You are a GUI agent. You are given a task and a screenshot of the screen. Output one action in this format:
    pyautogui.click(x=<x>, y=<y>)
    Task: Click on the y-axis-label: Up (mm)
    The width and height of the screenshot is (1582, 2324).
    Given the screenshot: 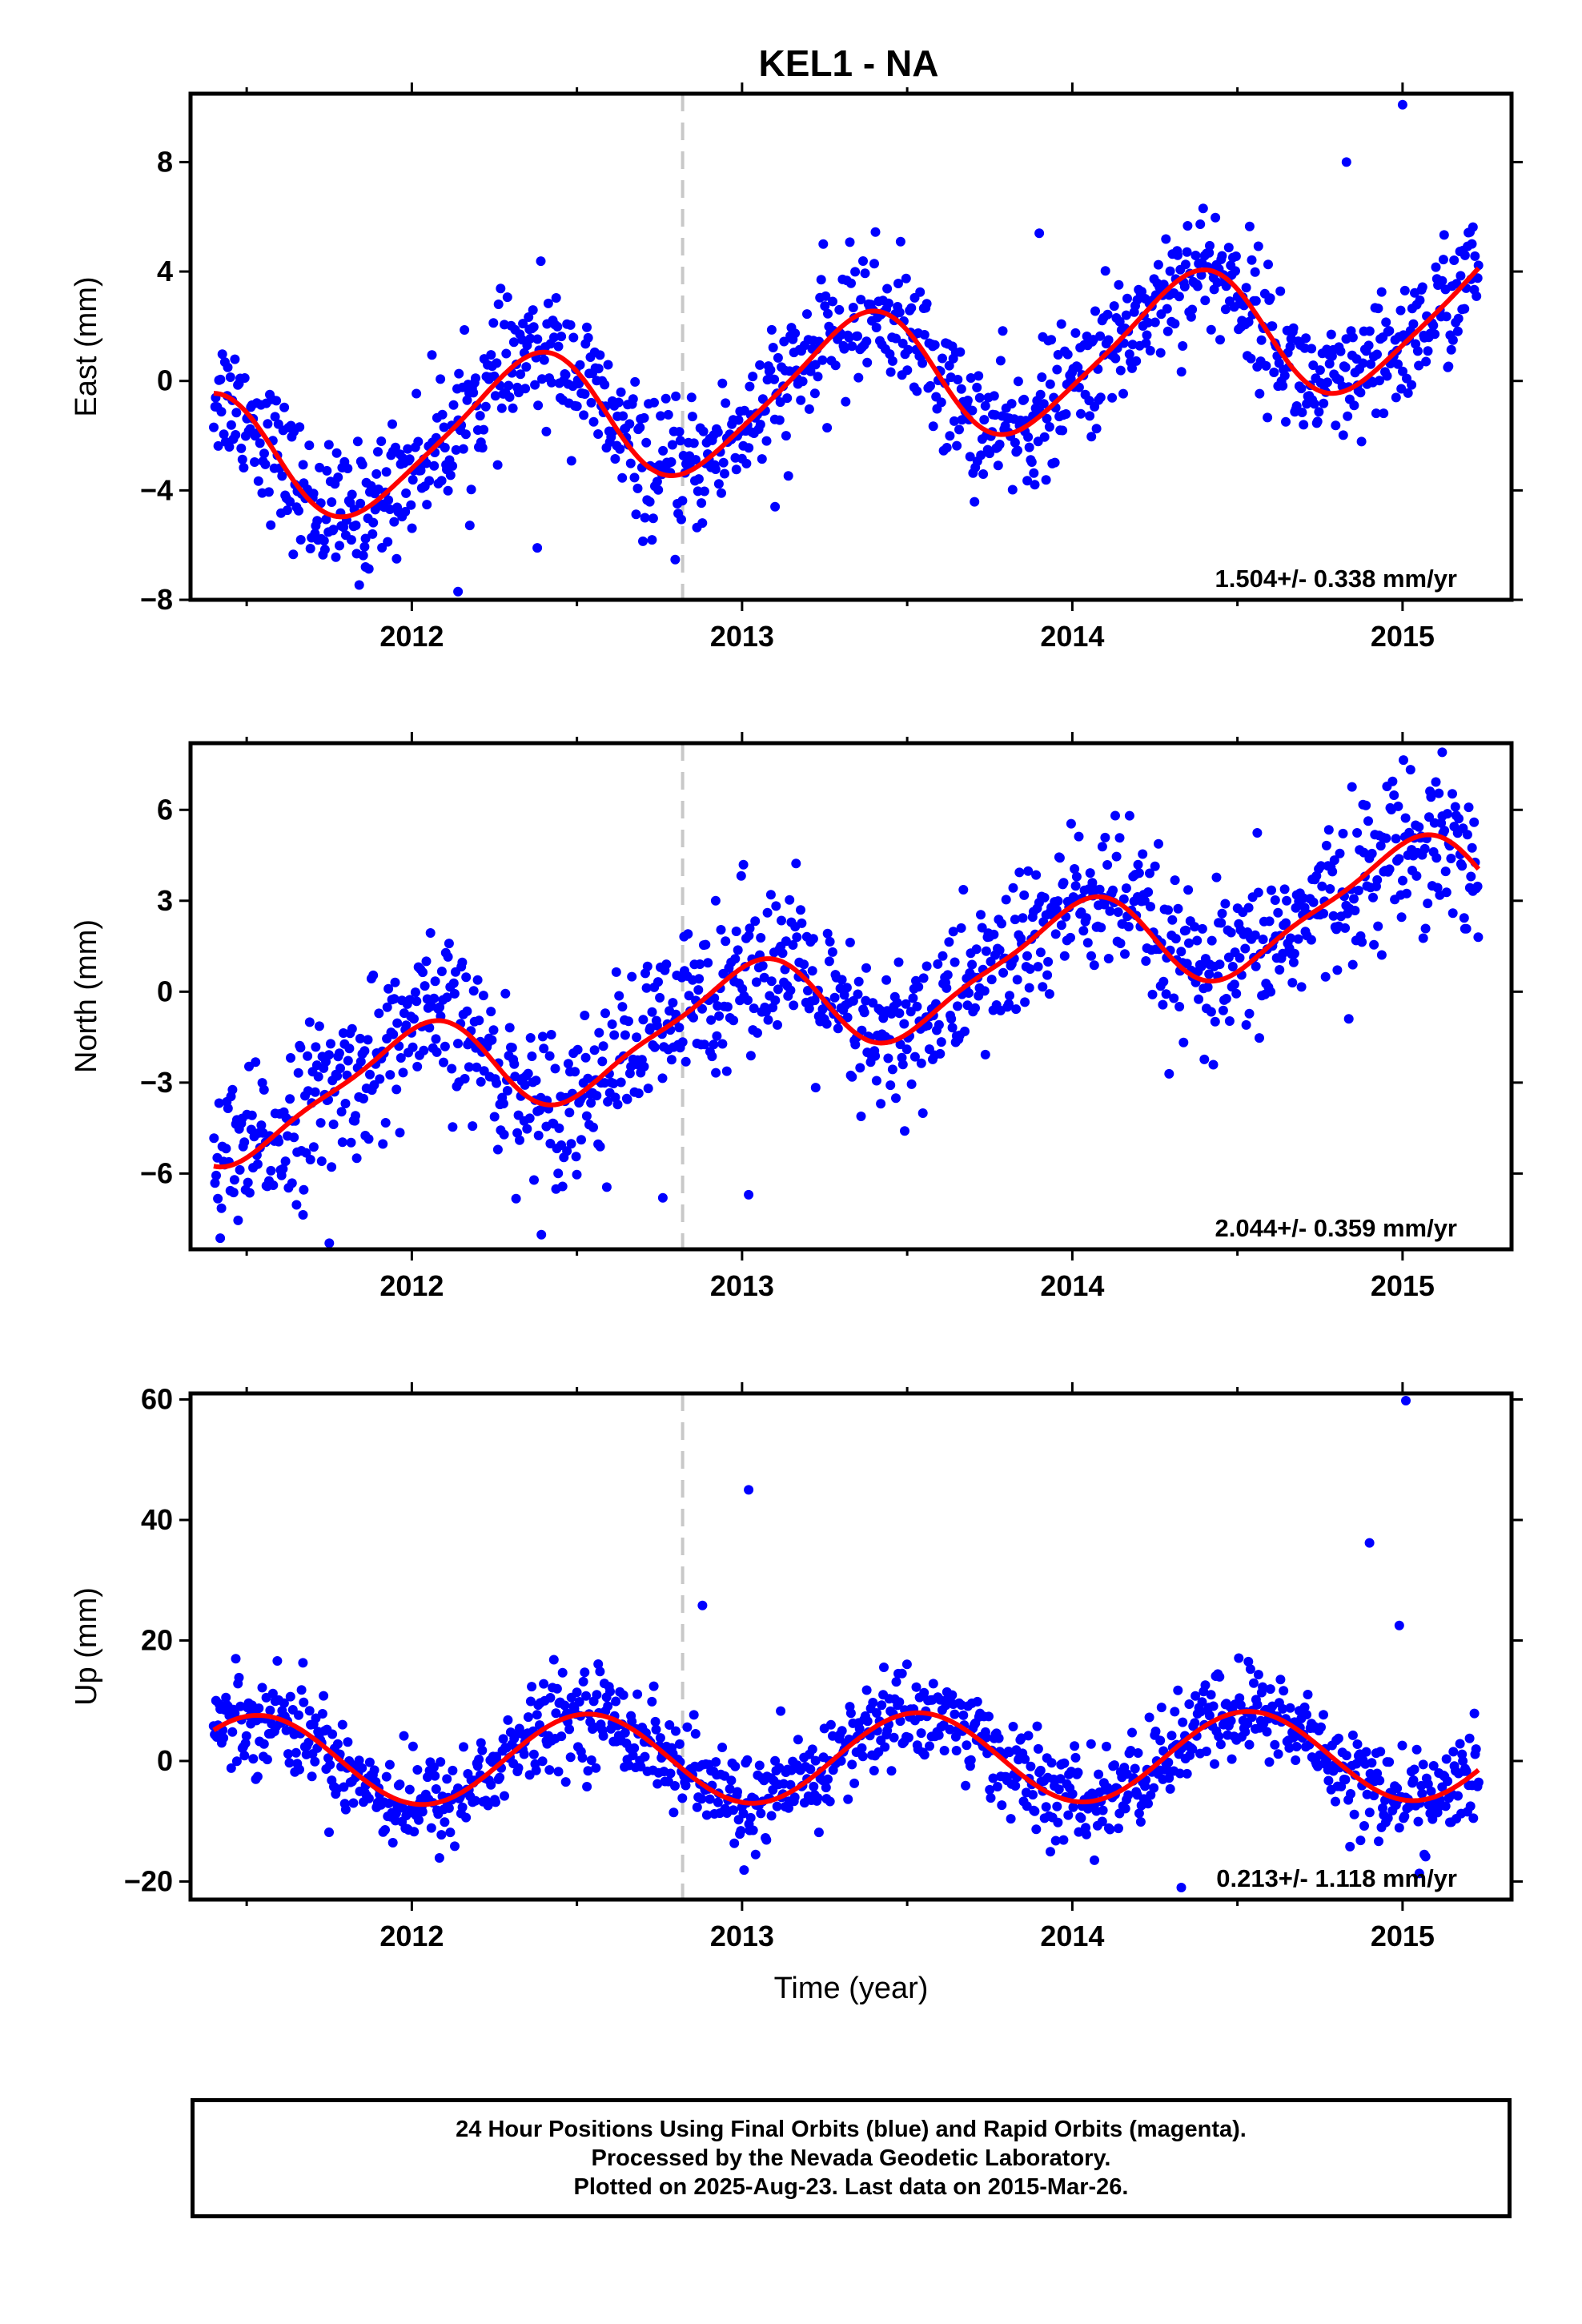 What is the action you would take?
    pyautogui.click(x=86, y=1646)
    